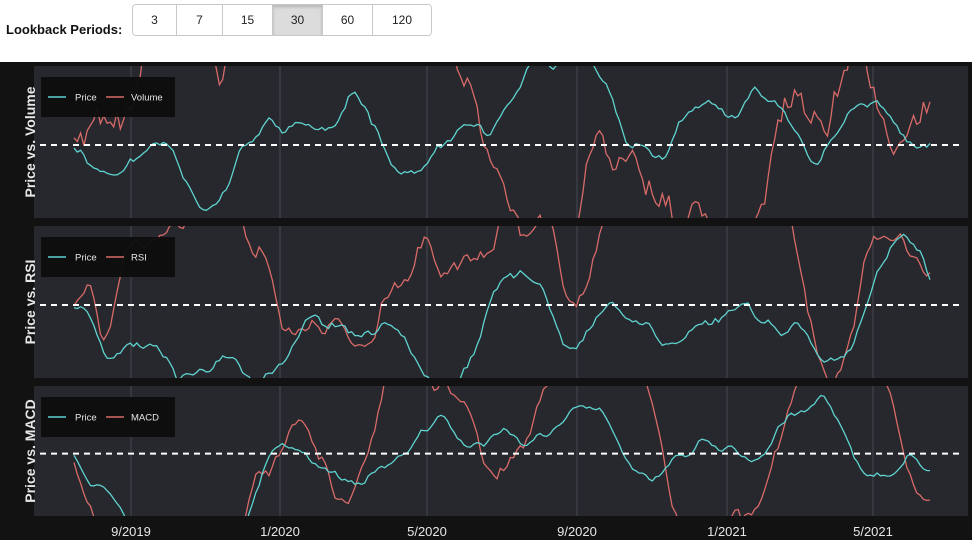 The image size is (972, 540). Describe the element at coordinates (30, 302) in the screenshot. I see `y-axis-label: Price vs. RSI` at that location.